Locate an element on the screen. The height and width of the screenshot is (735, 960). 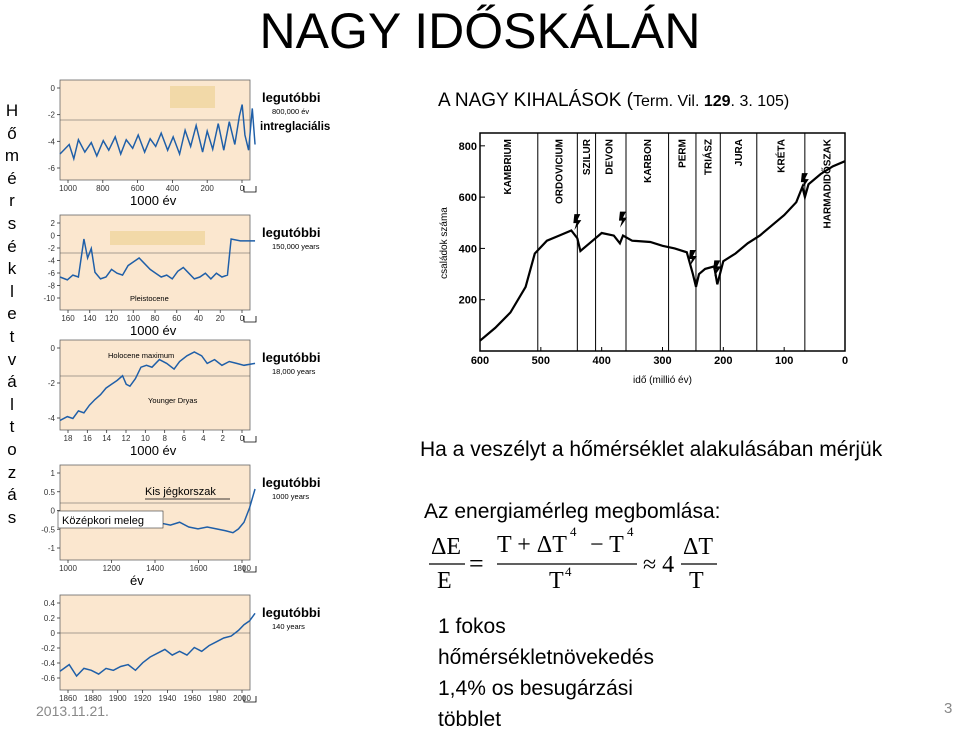
x-tick-label: 1980 is located at coordinates (217, 698).